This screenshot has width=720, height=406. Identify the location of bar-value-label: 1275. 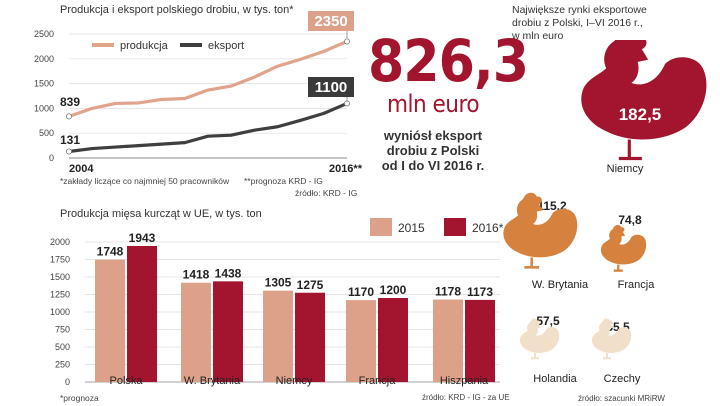
(310, 285).